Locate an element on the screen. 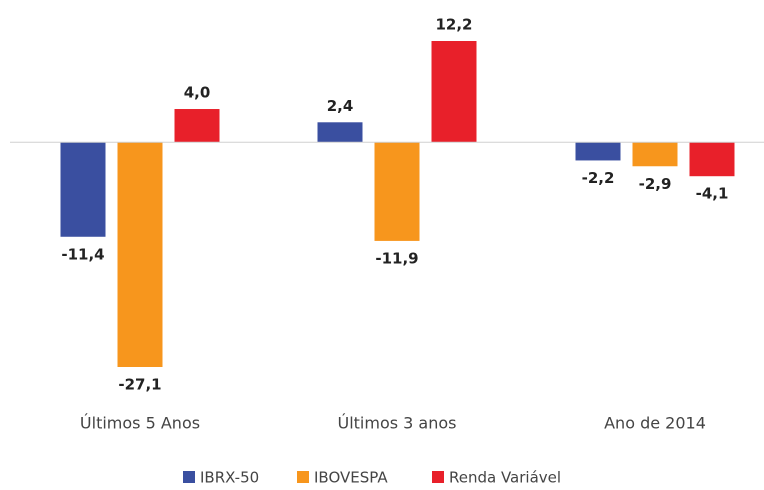 This screenshot has height=490, width=764. data-label: -11,9 is located at coordinates (396, 258).